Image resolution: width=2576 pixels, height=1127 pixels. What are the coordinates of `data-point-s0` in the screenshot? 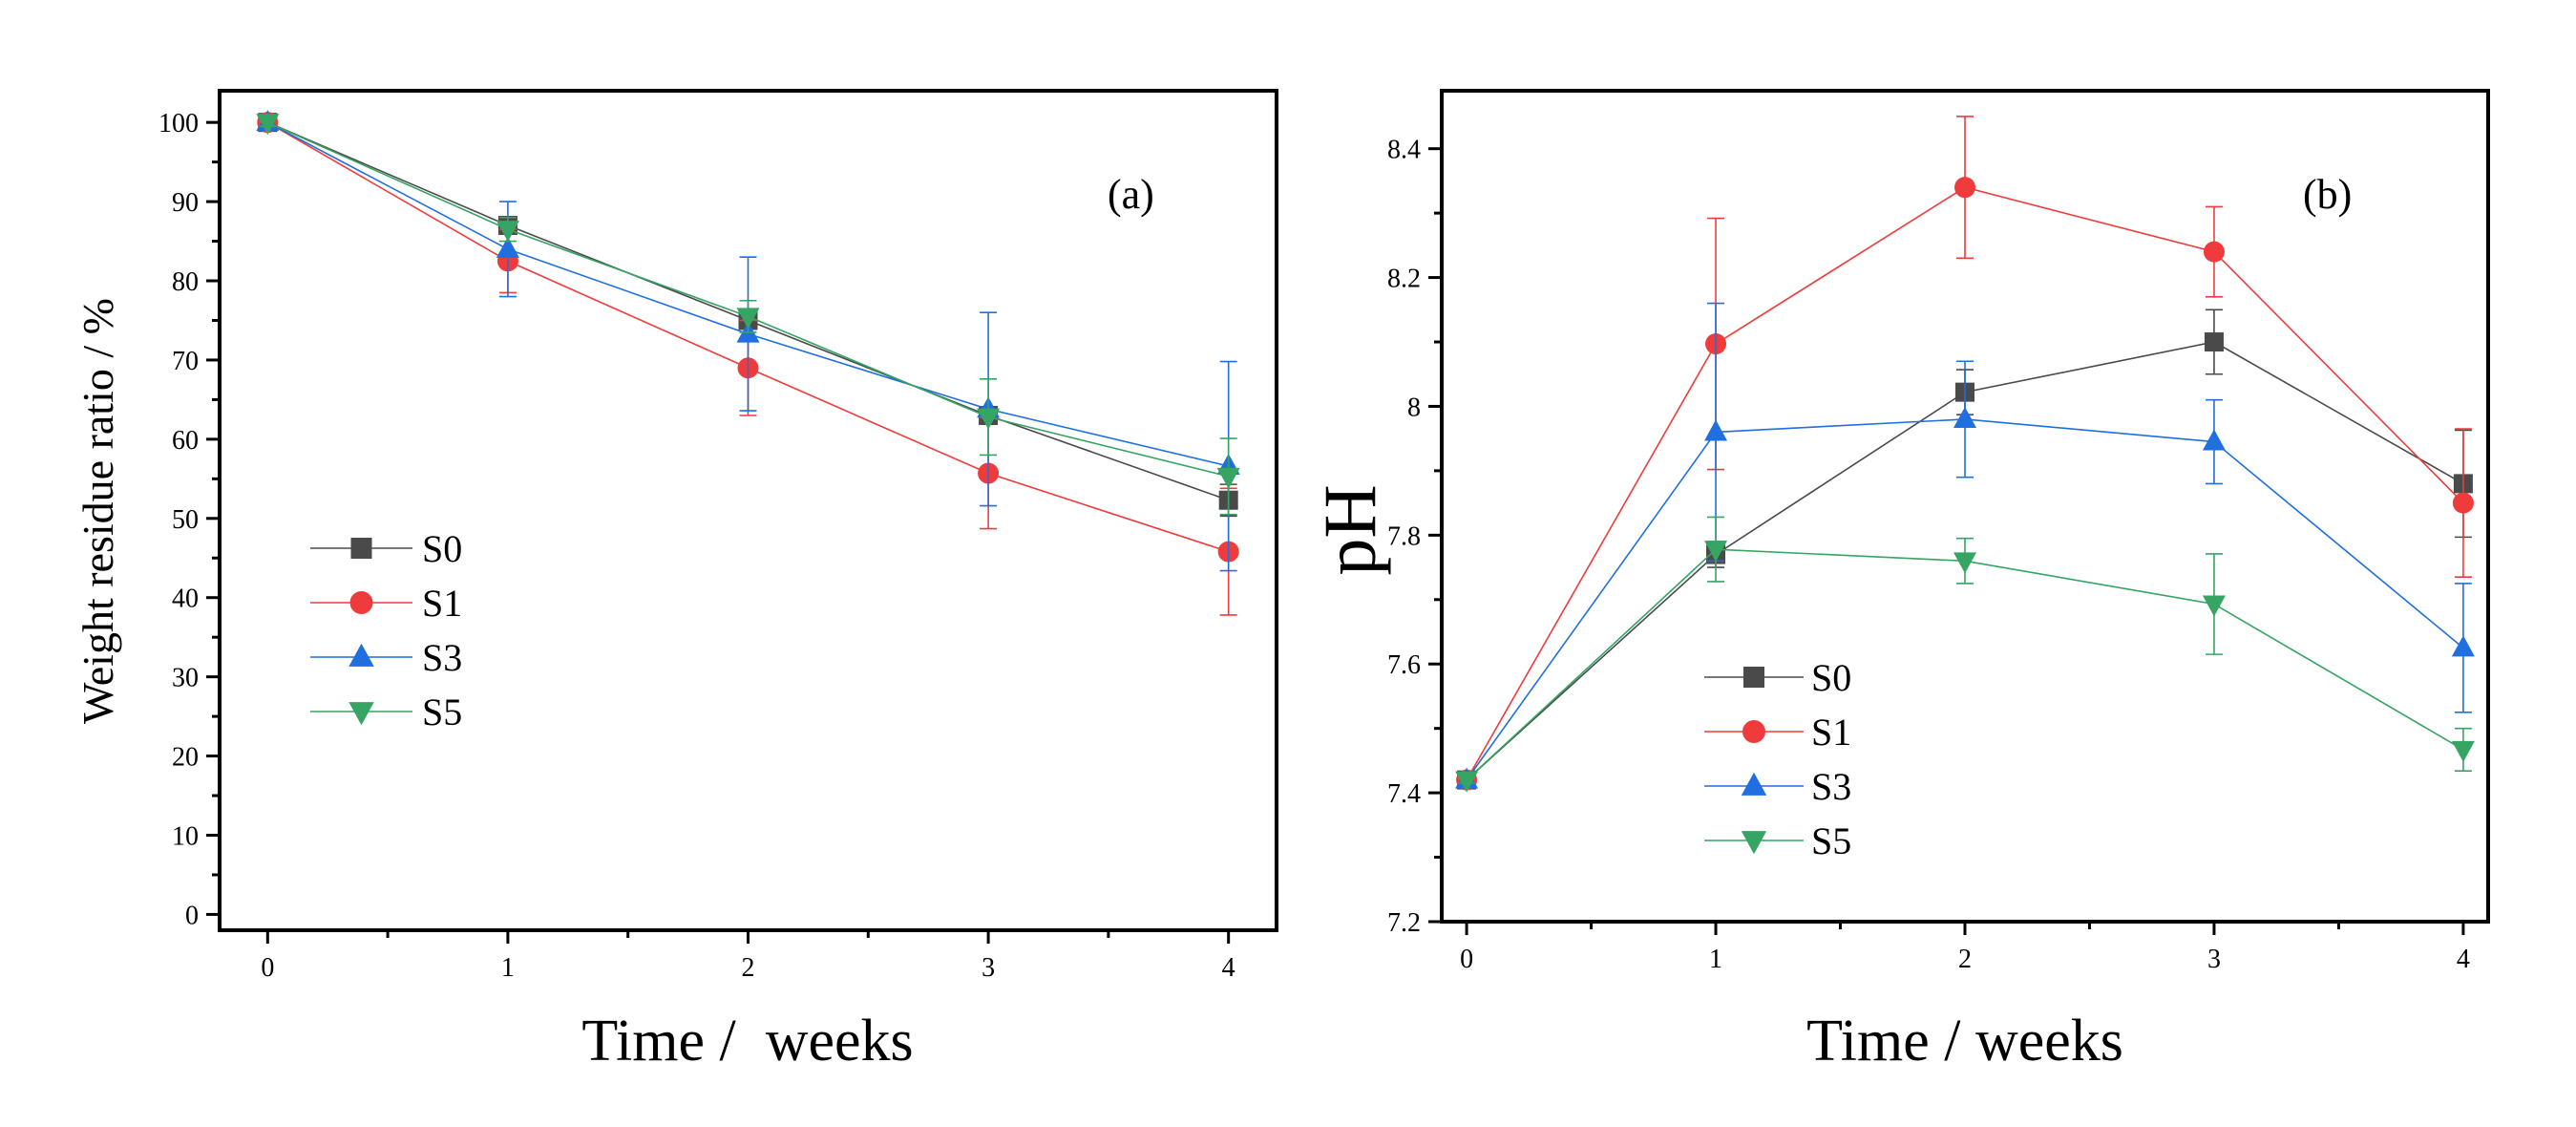 It's located at (2214, 342).